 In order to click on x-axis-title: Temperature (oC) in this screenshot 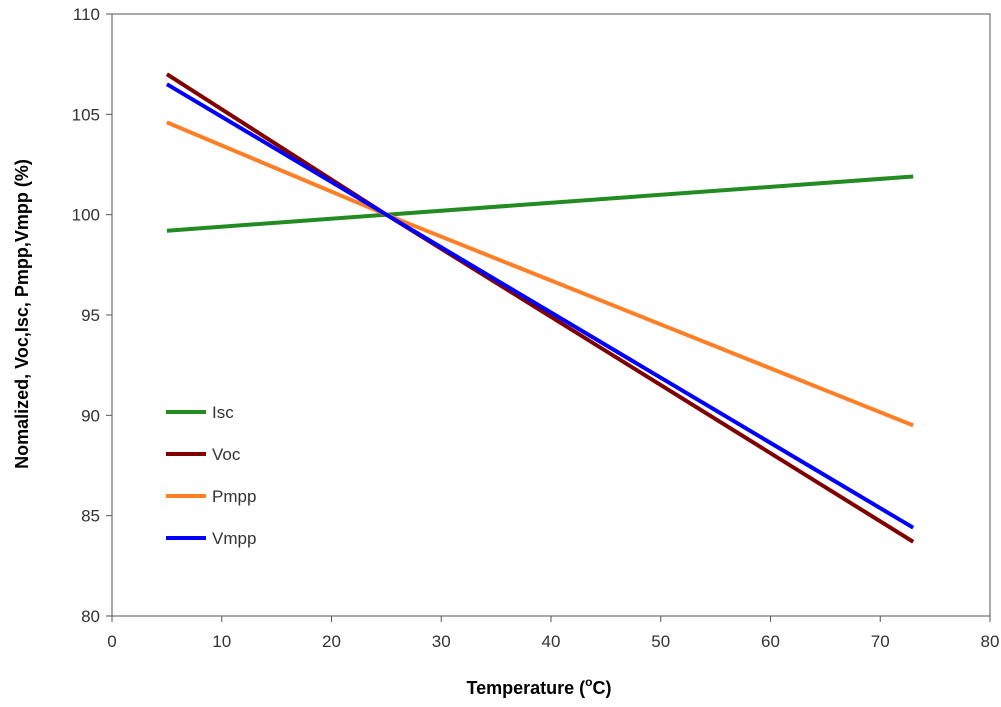, I will do `click(538, 686)`.